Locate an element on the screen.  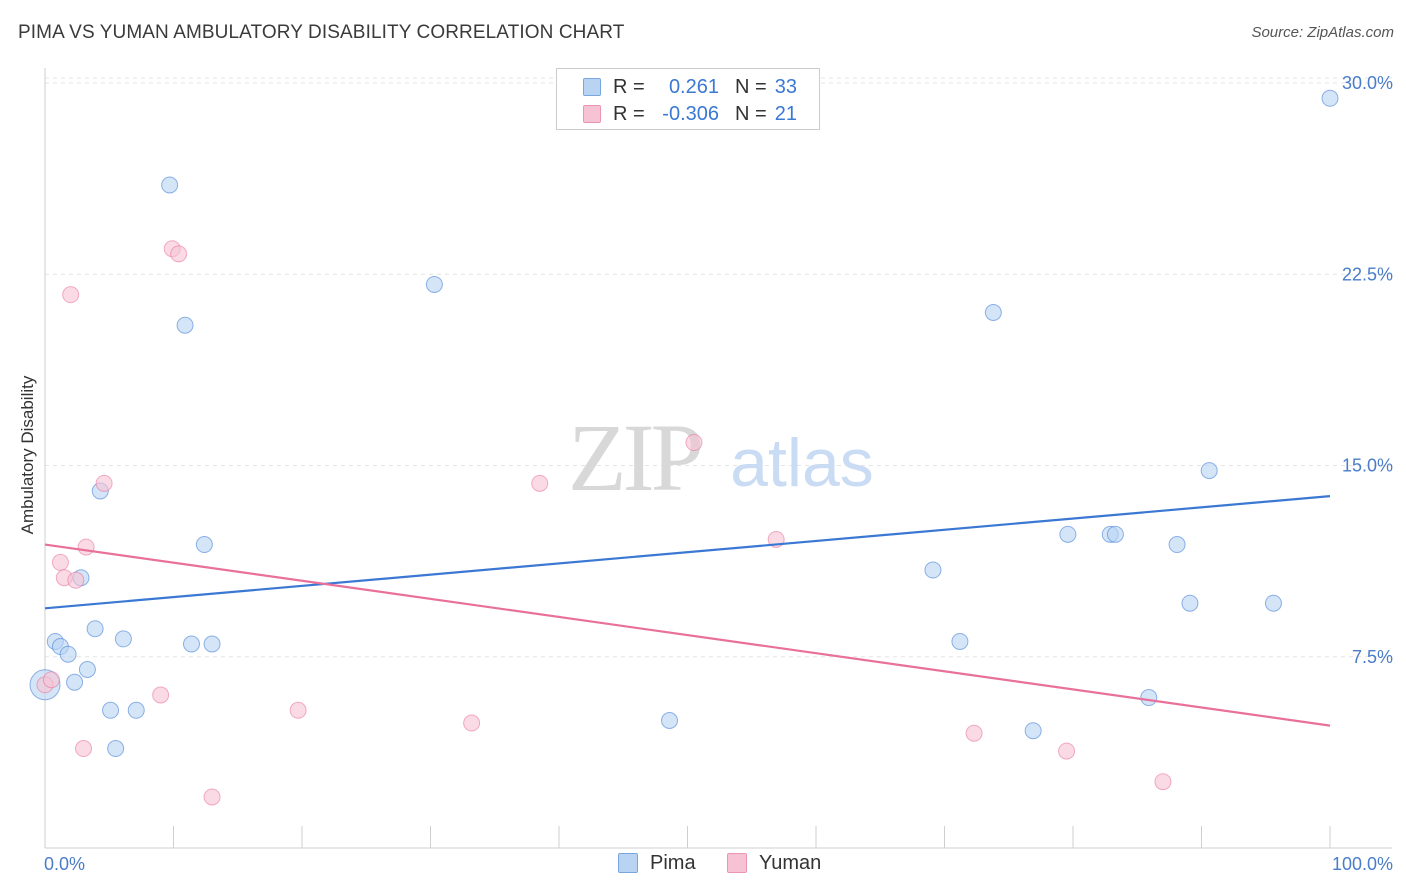
series-legend: Pima Yuman is located at coordinates (703, 865).